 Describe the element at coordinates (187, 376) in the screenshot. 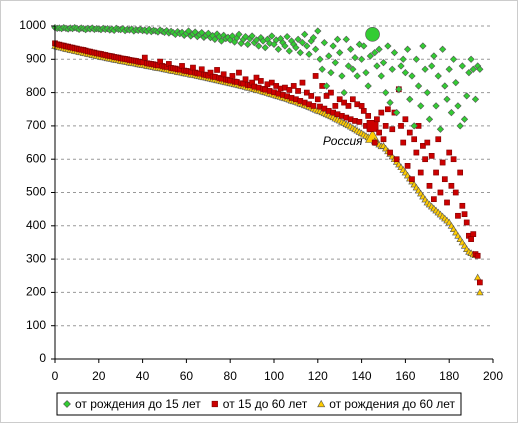

I see `x-tick-label: 60` at that location.